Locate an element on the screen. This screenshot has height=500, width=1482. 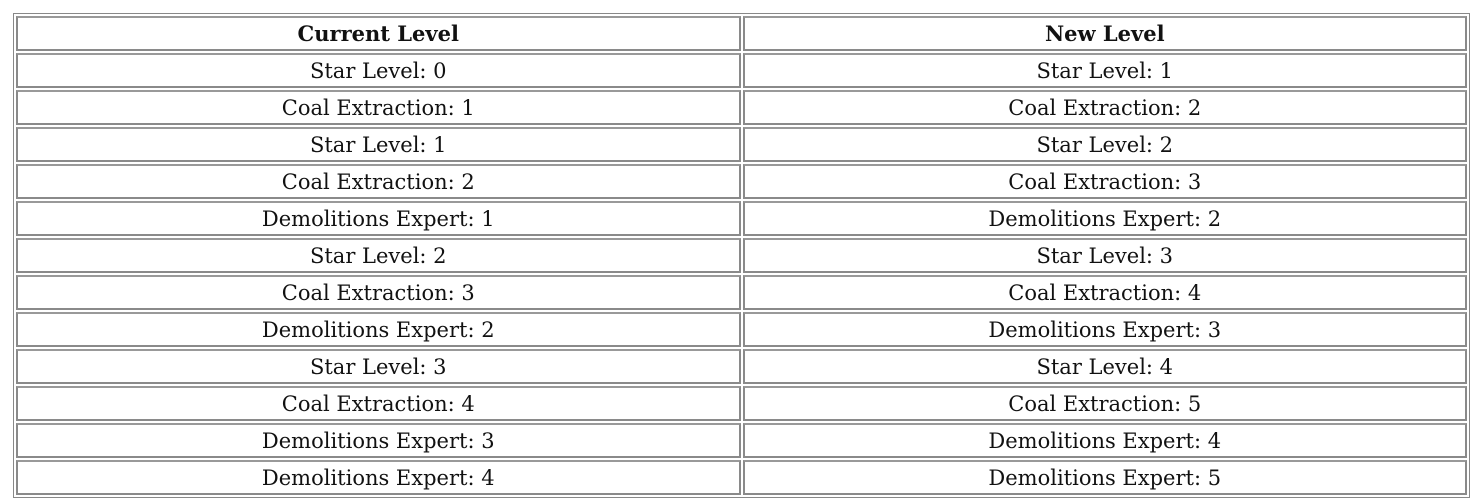
table-row: Star Level: 2 Star Level: 3 is located at coordinates (741, 255).